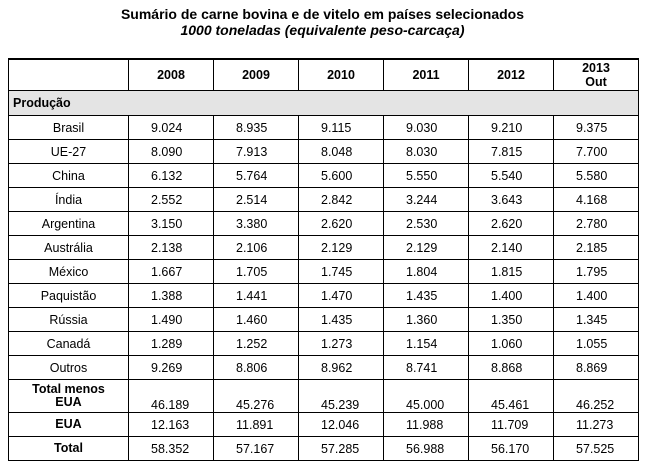  I want to click on total-label: Total menos EUA, so click(68, 396).